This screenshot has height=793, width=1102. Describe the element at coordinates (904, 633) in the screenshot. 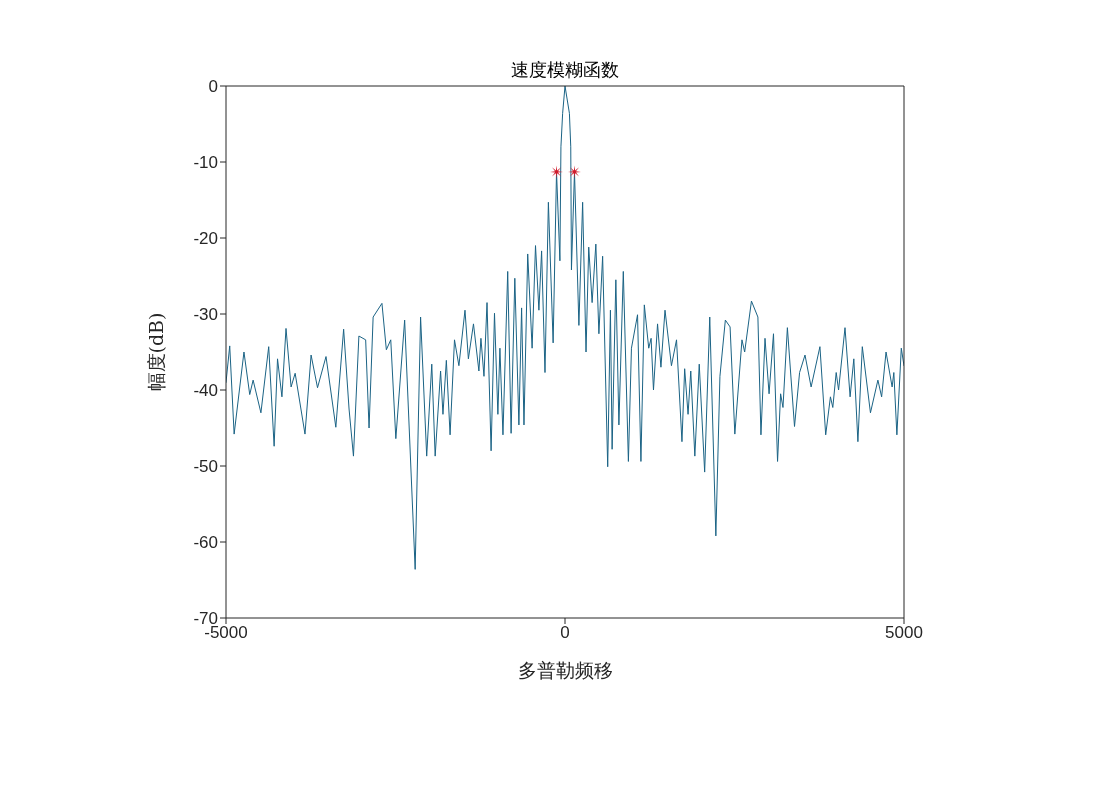

I see `x-tick-label: 5000` at that location.